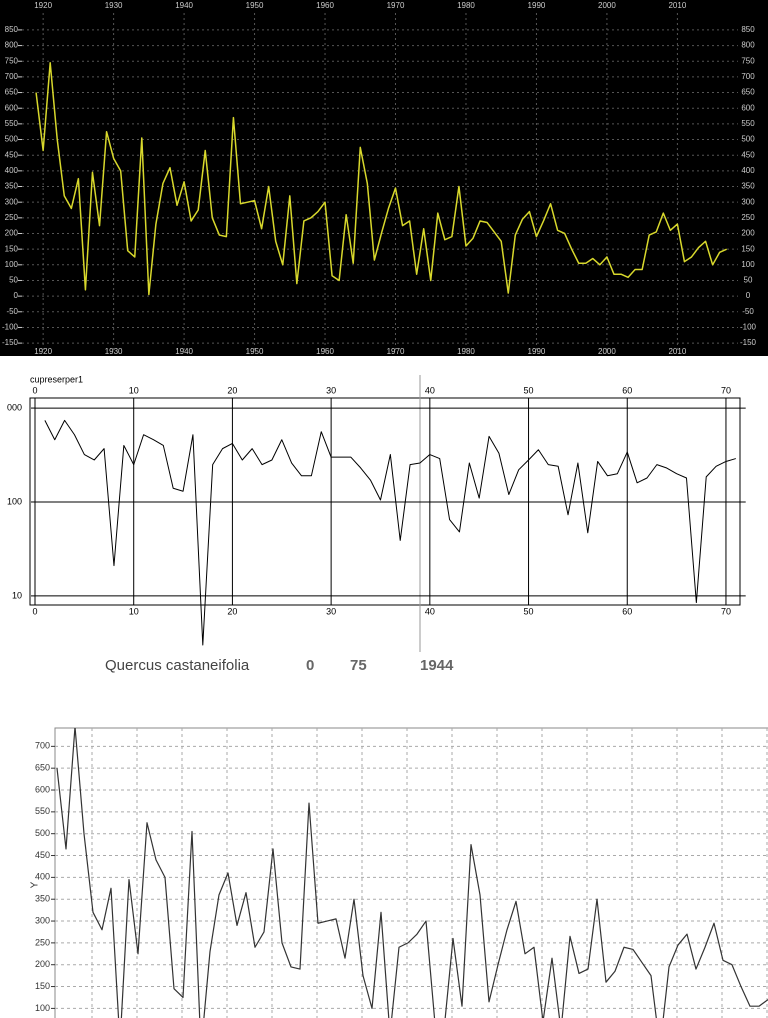  Describe the element at coordinates (177, 665) in the screenshot. I see `caption-species: Quercus castaneifolia` at that location.